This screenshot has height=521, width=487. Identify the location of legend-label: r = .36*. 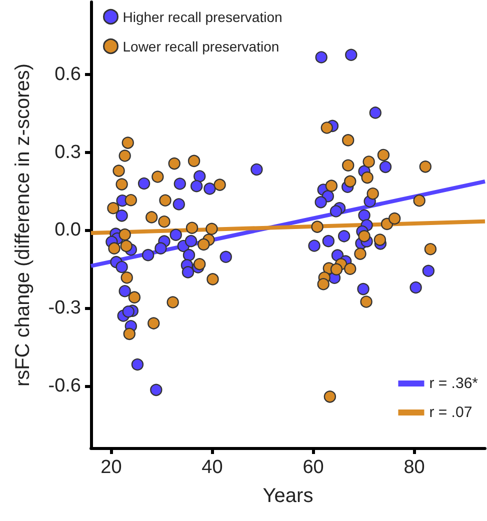
(453, 383).